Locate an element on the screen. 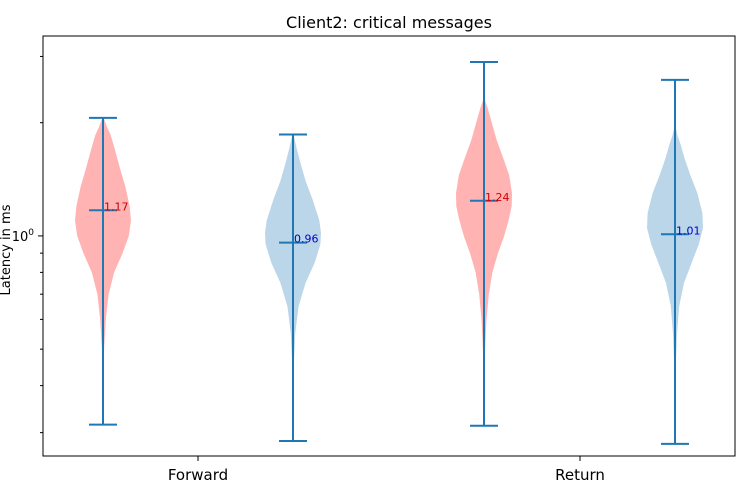 The height and width of the screenshot is (499, 746). x-tick-label-return: Return is located at coordinates (580, 475).